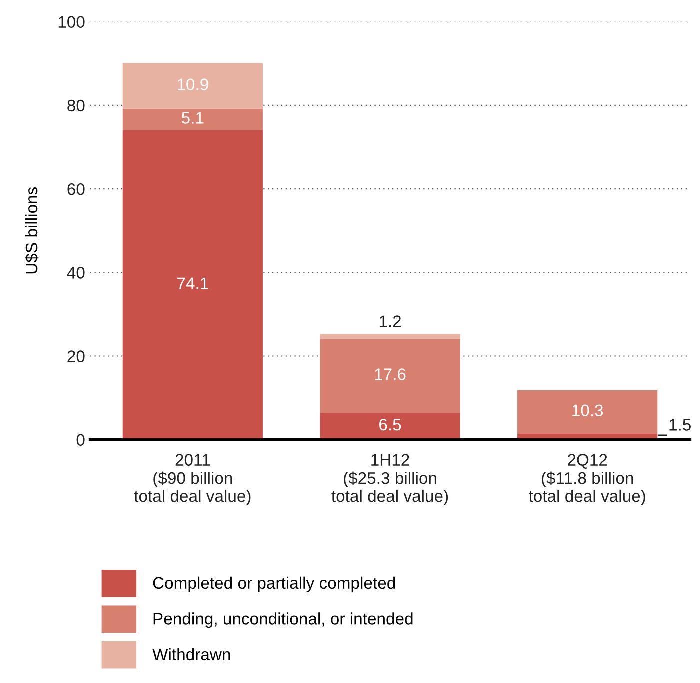 This screenshot has width=700, height=683. I want to click on data-label: 5.1, so click(193, 118).